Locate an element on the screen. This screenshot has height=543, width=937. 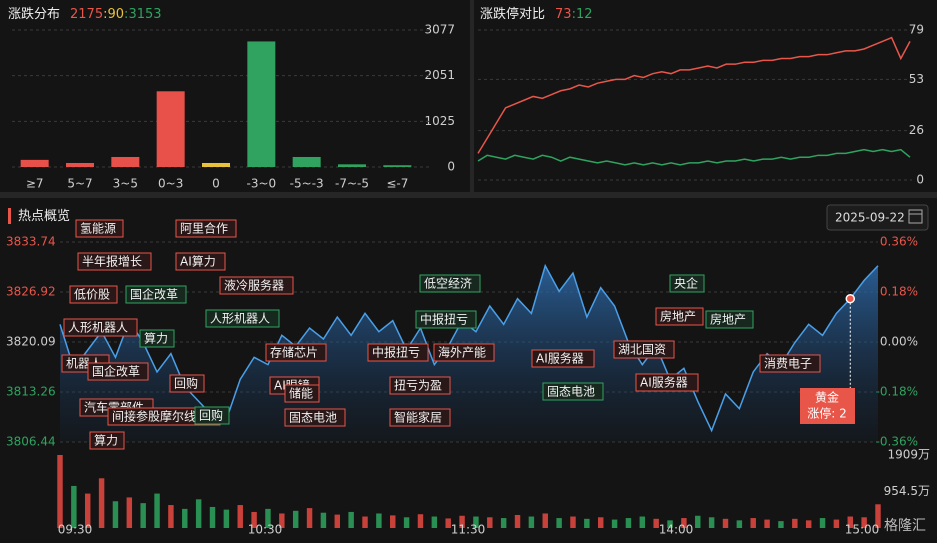
highlight-point is located at coordinates (850, 298).